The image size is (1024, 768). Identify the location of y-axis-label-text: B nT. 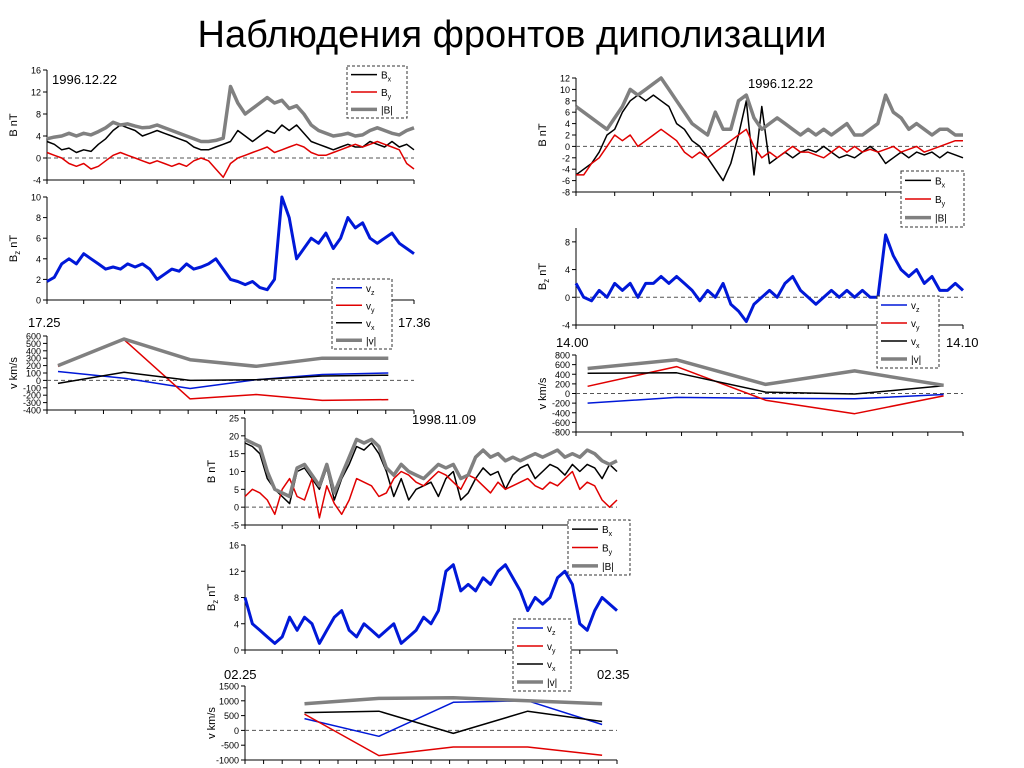
(14, 125).